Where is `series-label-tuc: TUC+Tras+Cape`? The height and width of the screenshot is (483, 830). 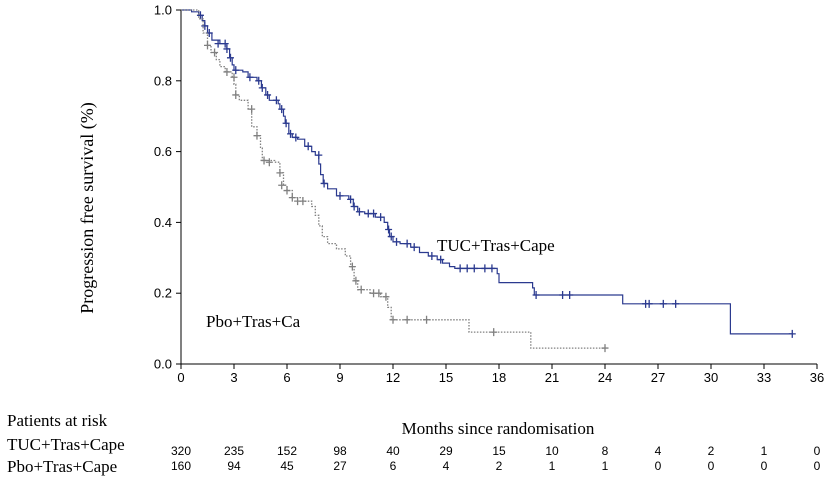 series-label-tuc: TUC+Tras+Cape is located at coordinates (496, 245).